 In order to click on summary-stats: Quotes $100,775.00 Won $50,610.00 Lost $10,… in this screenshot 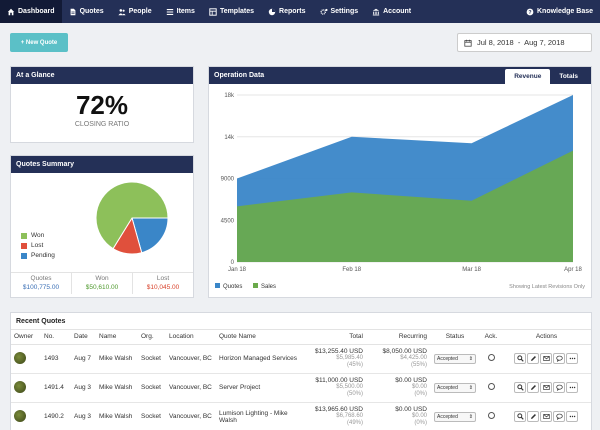, I will do `click(102, 283)`.